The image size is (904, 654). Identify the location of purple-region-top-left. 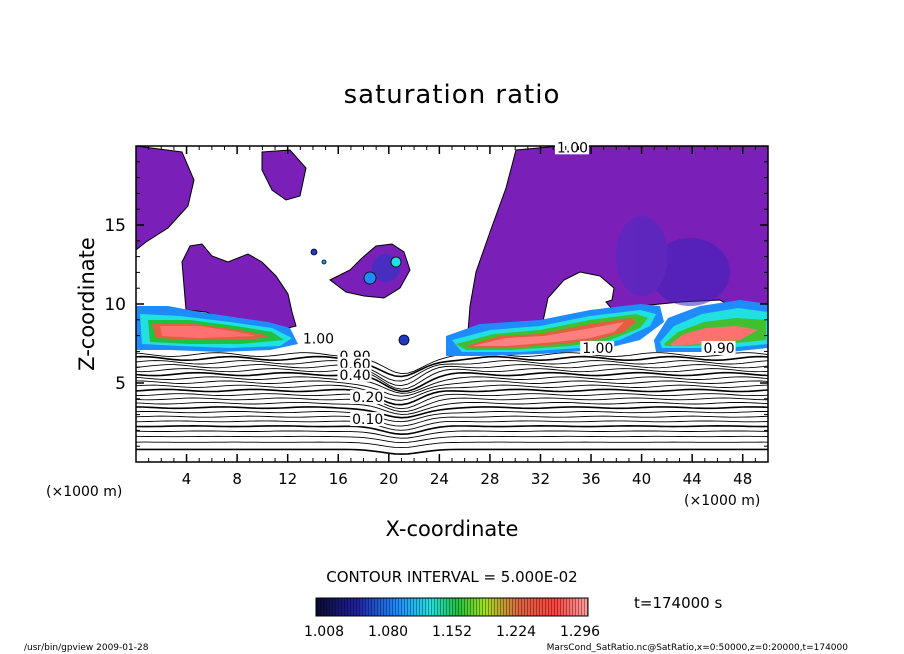
(165, 198).